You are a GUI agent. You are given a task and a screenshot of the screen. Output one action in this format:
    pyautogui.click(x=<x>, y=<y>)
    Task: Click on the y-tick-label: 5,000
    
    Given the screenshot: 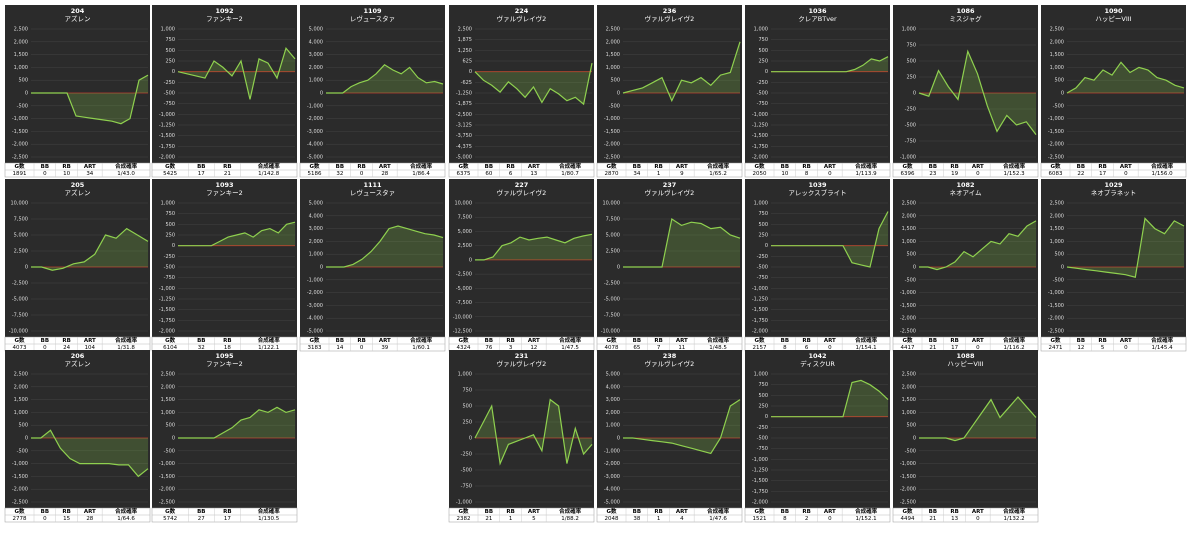 What is the action you would take?
    pyautogui.click(x=316, y=30)
    